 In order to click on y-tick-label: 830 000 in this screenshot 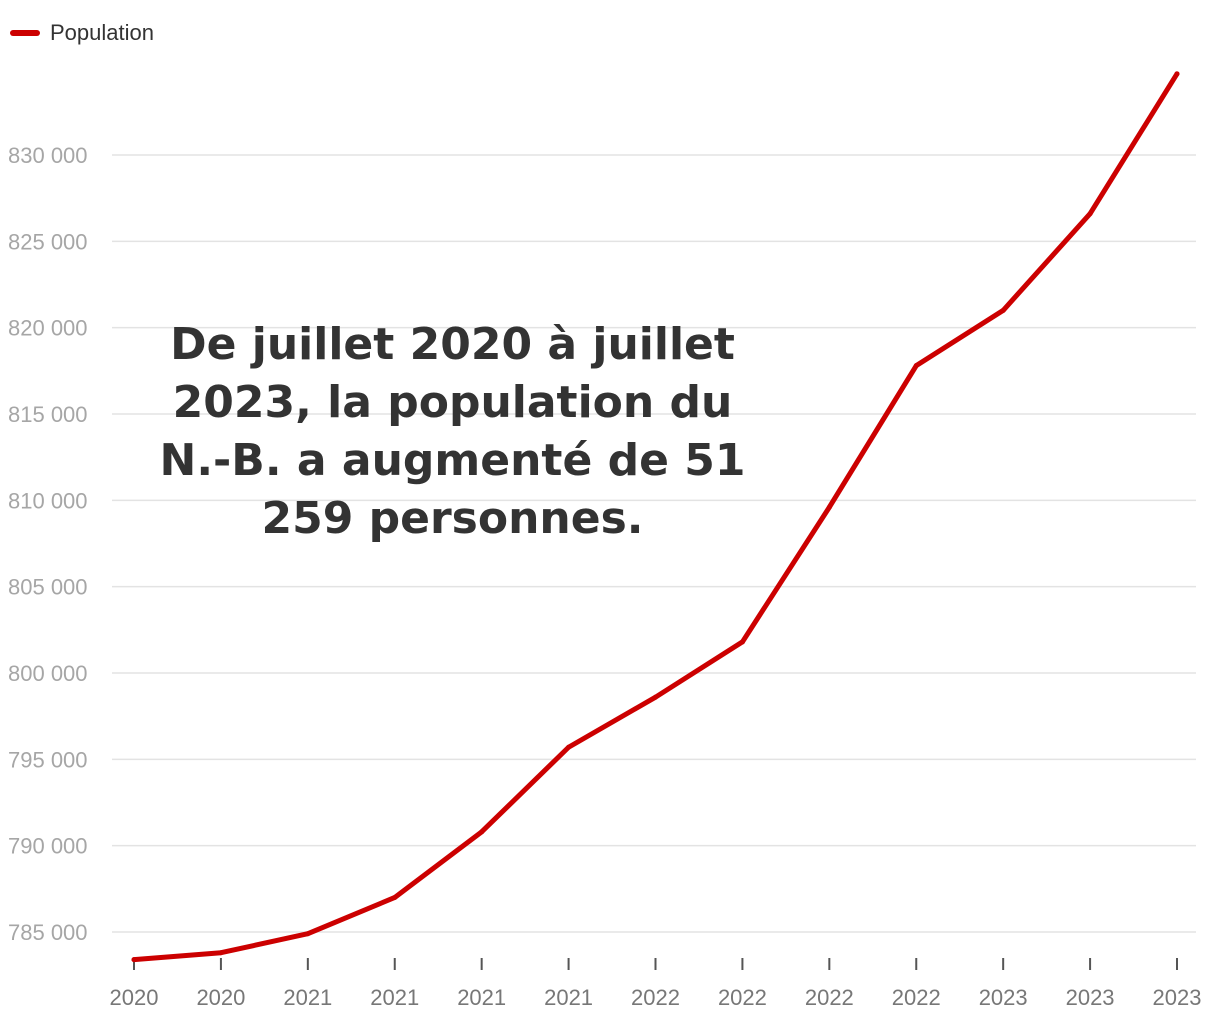, I will do `click(48, 155)`.